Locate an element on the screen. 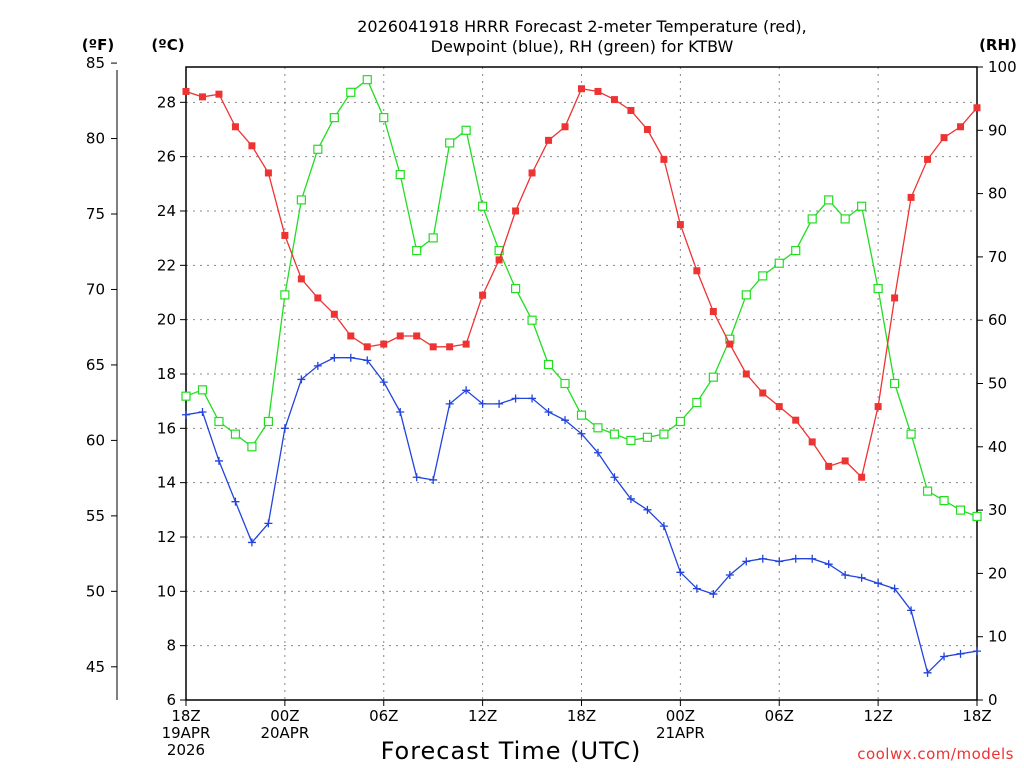 The height and width of the screenshot is (768, 1024). x-tick-label: 2026 is located at coordinates (186, 750).